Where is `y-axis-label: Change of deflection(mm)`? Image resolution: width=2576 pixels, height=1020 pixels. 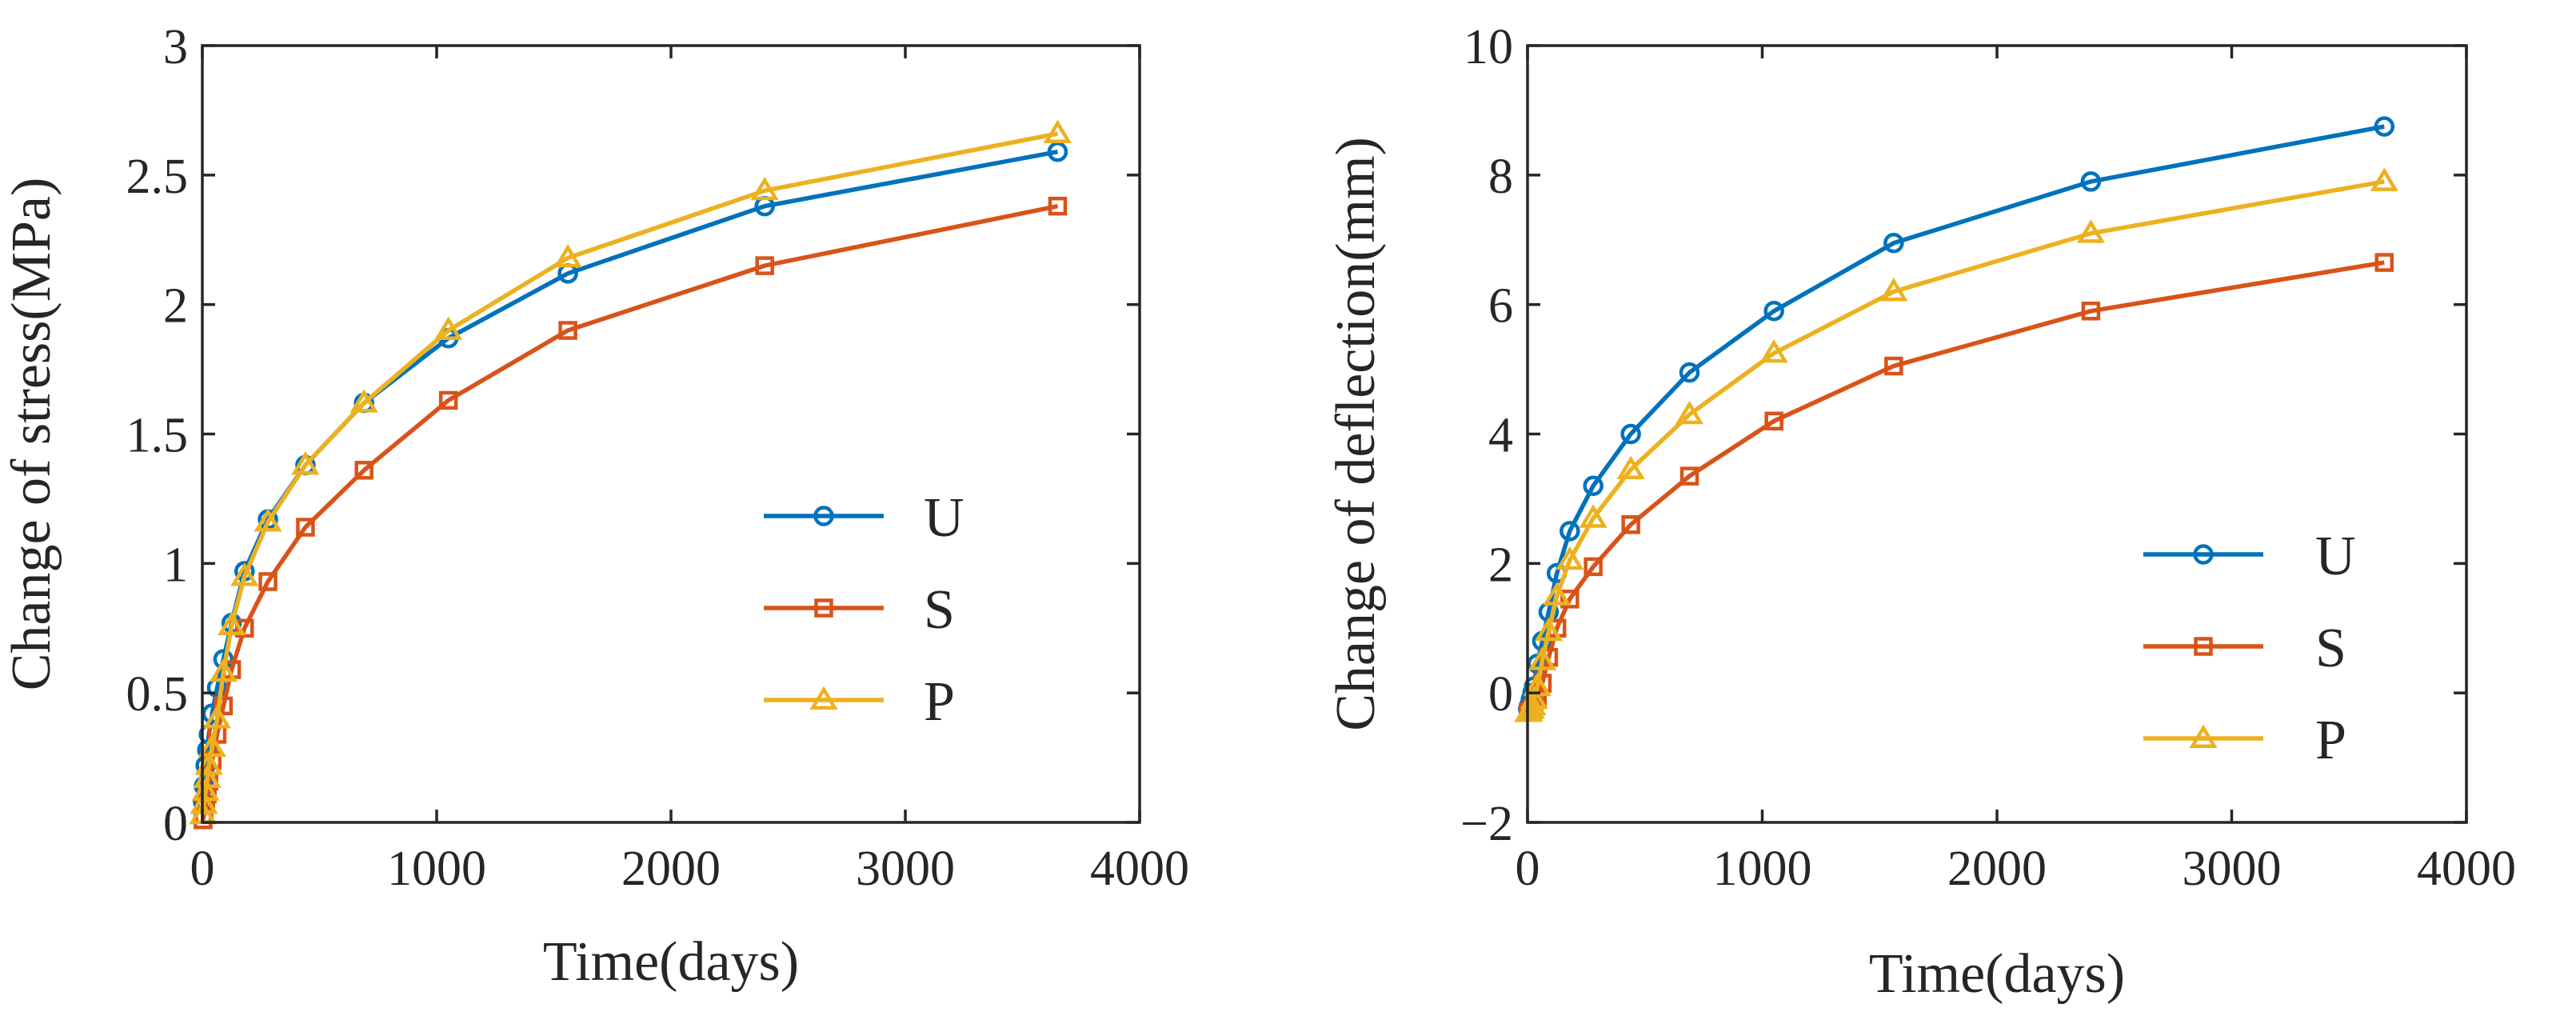 y-axis-label: Change of deflection(mm) is located at coordinates (1356, 434).